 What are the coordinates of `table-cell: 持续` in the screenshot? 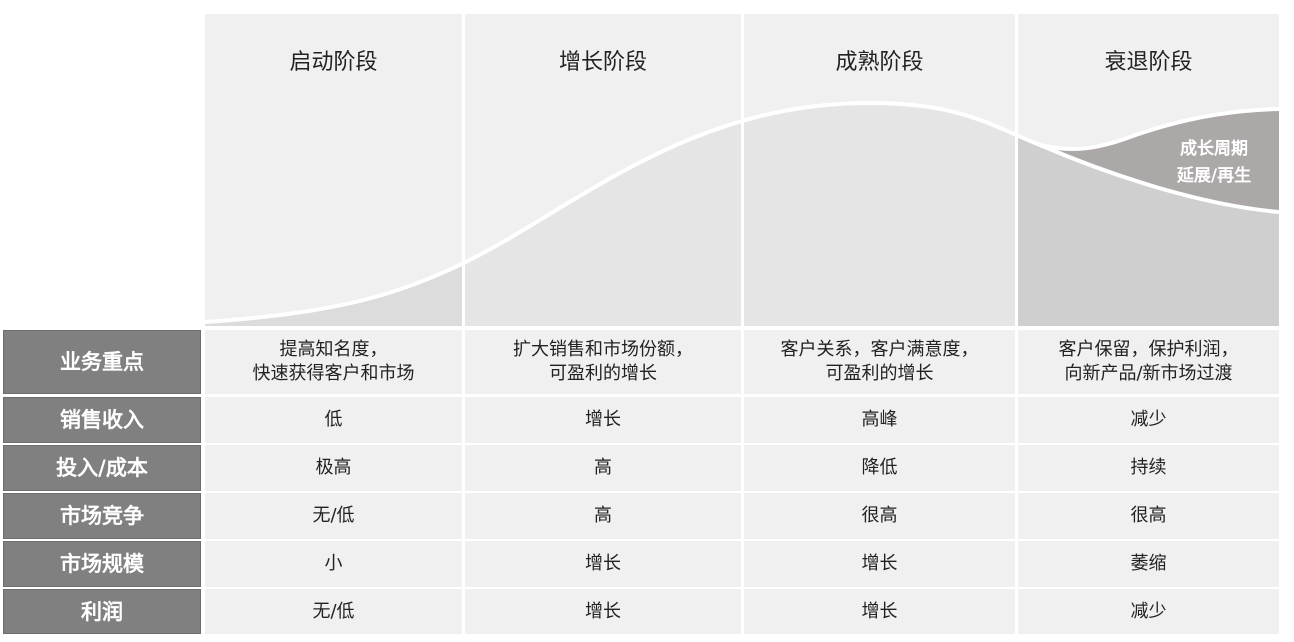 It's located at (1148, 468).